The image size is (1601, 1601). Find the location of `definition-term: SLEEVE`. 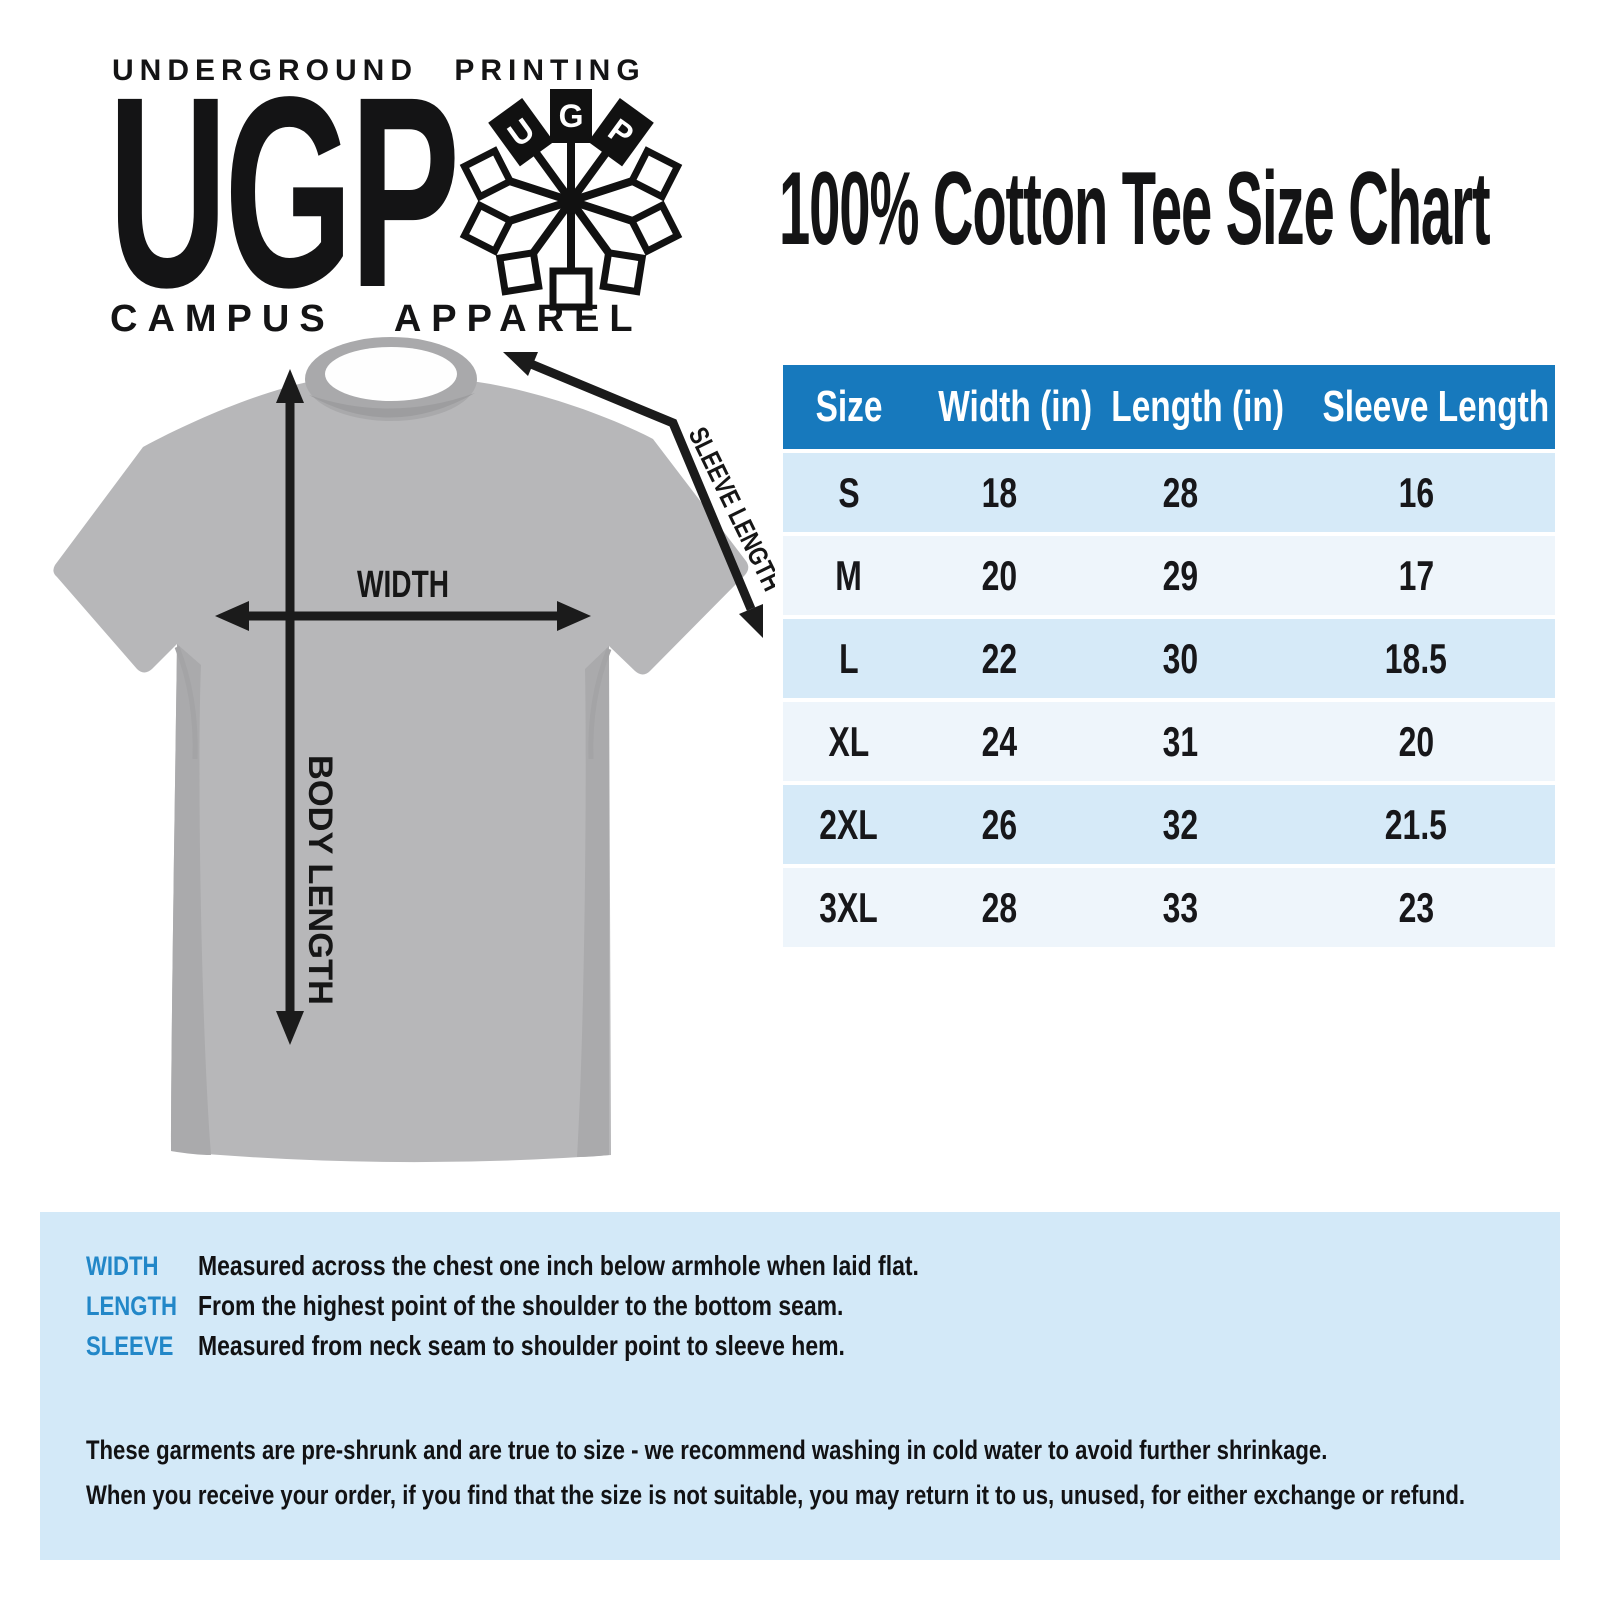

definition-term: SLEEVE is located at coordinates (130, 1345).